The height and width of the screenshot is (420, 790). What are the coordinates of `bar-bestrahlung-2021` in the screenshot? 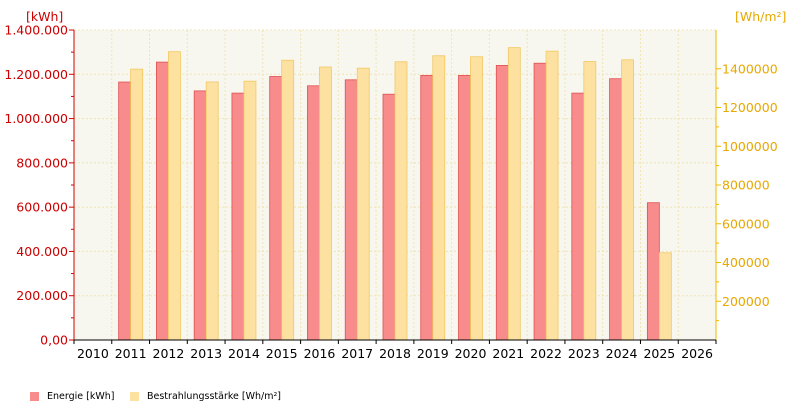 It's located at (514, 194).